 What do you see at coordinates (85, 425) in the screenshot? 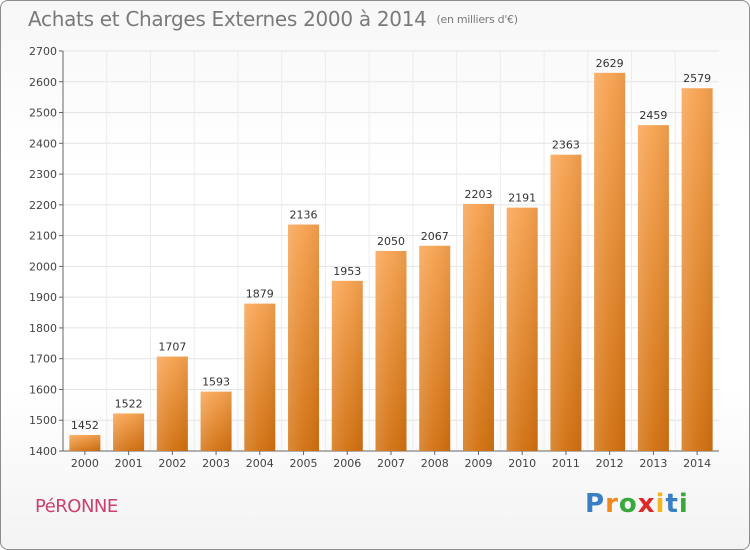
I see `data-label: 1452` at bounding box center [85, 425].